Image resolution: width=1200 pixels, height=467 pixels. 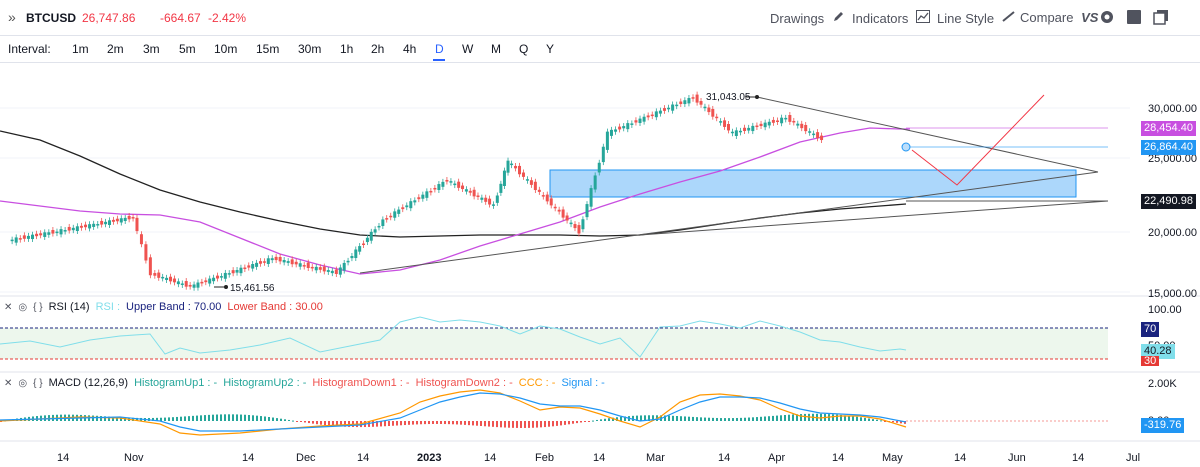 I want to click on macd-value-badge: -319.76, so click(x=1163, y=425).